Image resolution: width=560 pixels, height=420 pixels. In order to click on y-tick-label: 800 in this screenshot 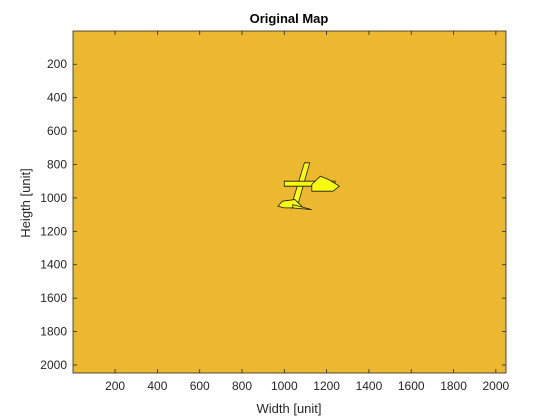, I will do `click(57, 164)`.